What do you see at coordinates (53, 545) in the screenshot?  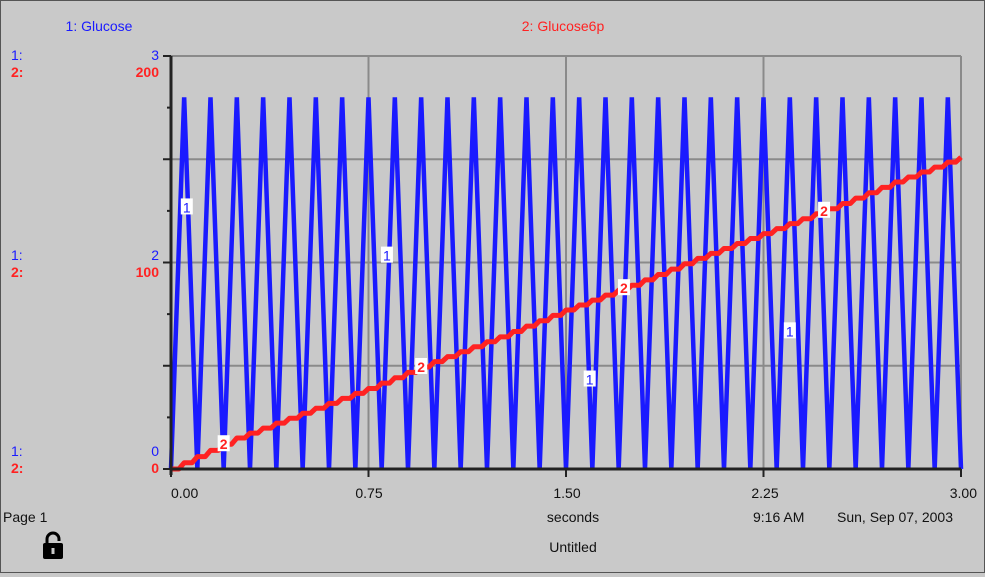 I see `open-lock-icon` at bounding box center [53, 545].